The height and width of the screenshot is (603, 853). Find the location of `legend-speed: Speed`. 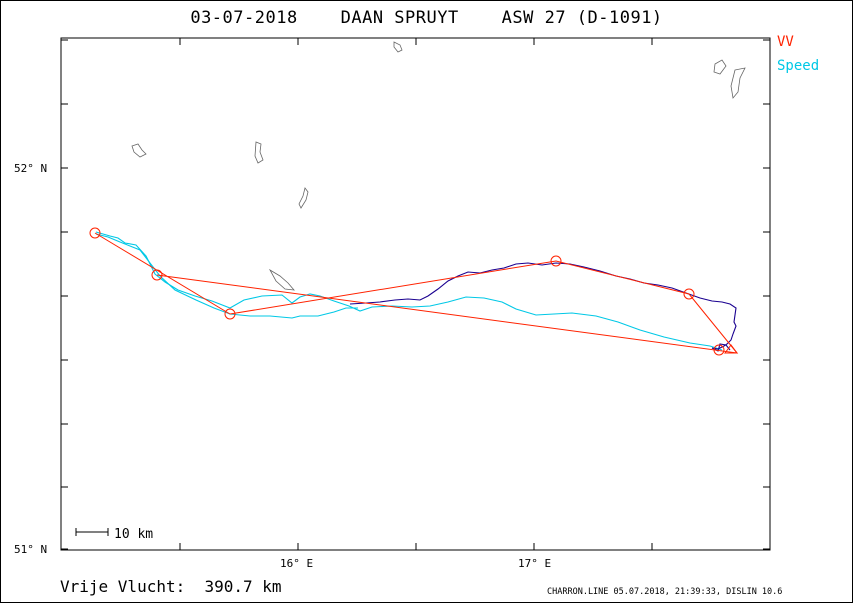

legend-speed: Speed is located at coordinates (798, 66).